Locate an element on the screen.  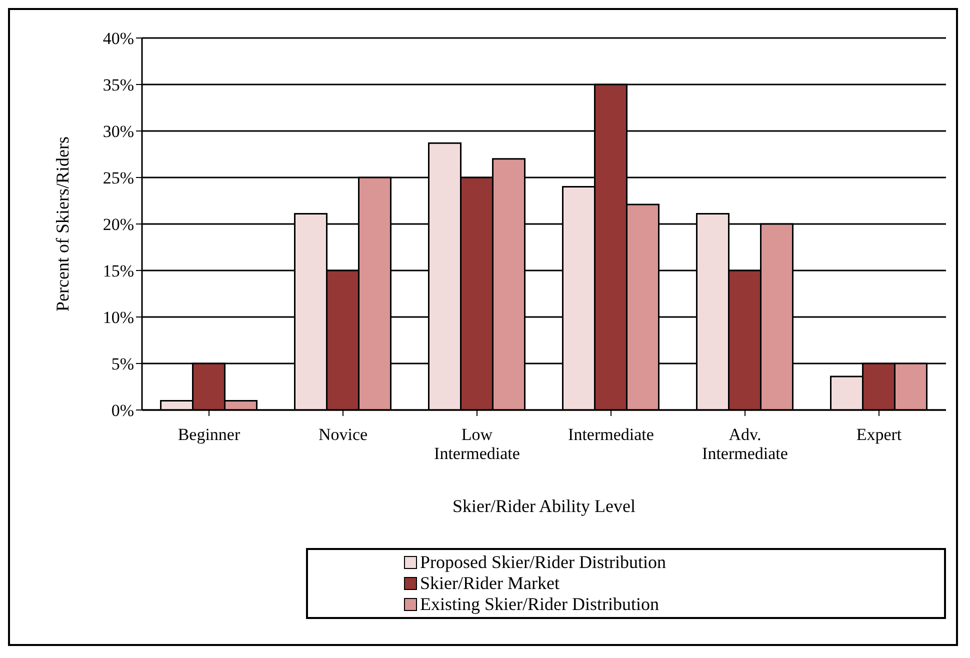
y-tick-label: 20% is located at coordinates (118, 224).